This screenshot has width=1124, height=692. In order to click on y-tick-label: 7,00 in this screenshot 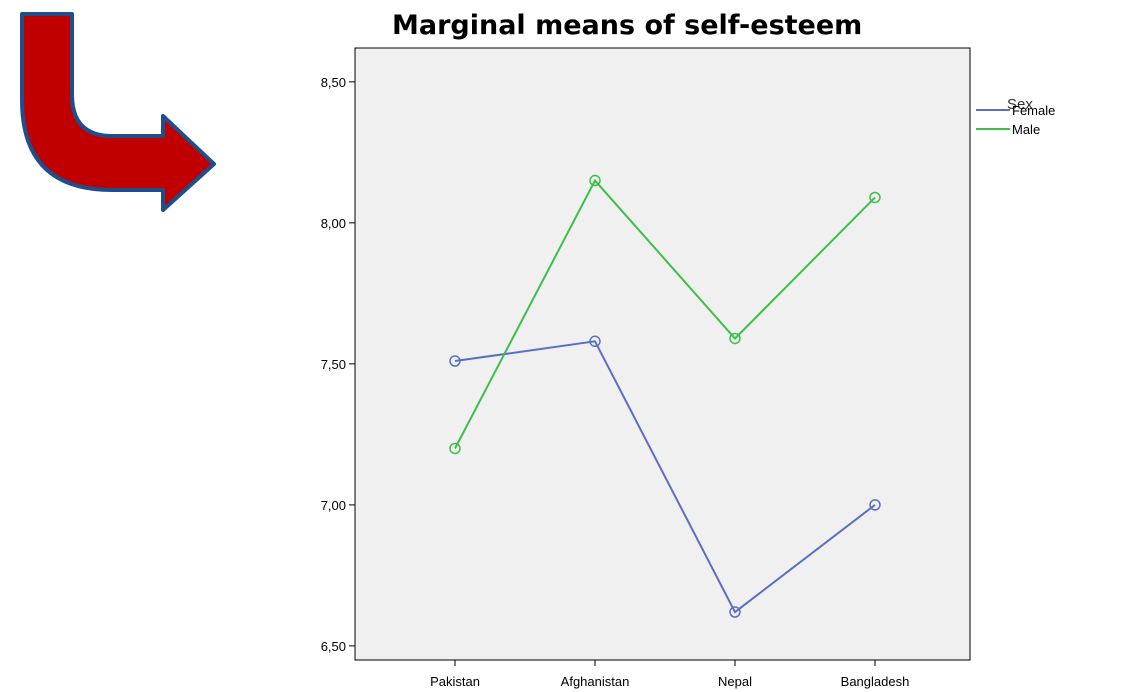, I will do `click(333, 505)`.